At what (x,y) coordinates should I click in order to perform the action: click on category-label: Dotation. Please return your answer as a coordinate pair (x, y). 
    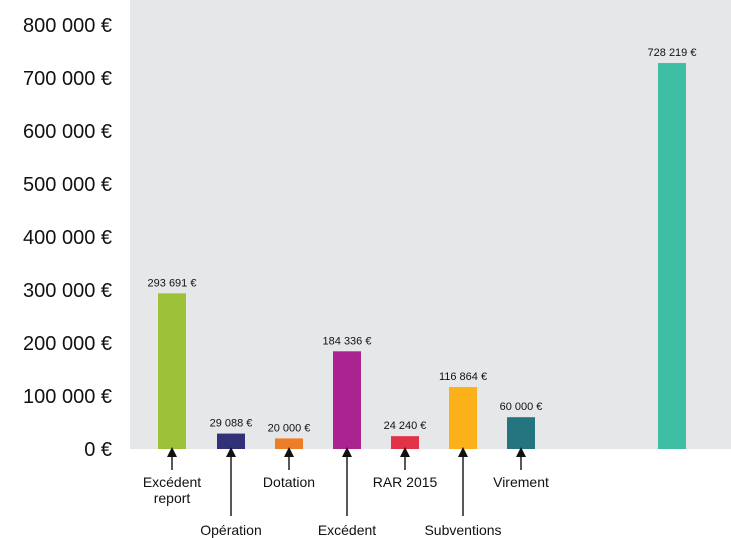
    Looking at the image, I should click on (289, 482).